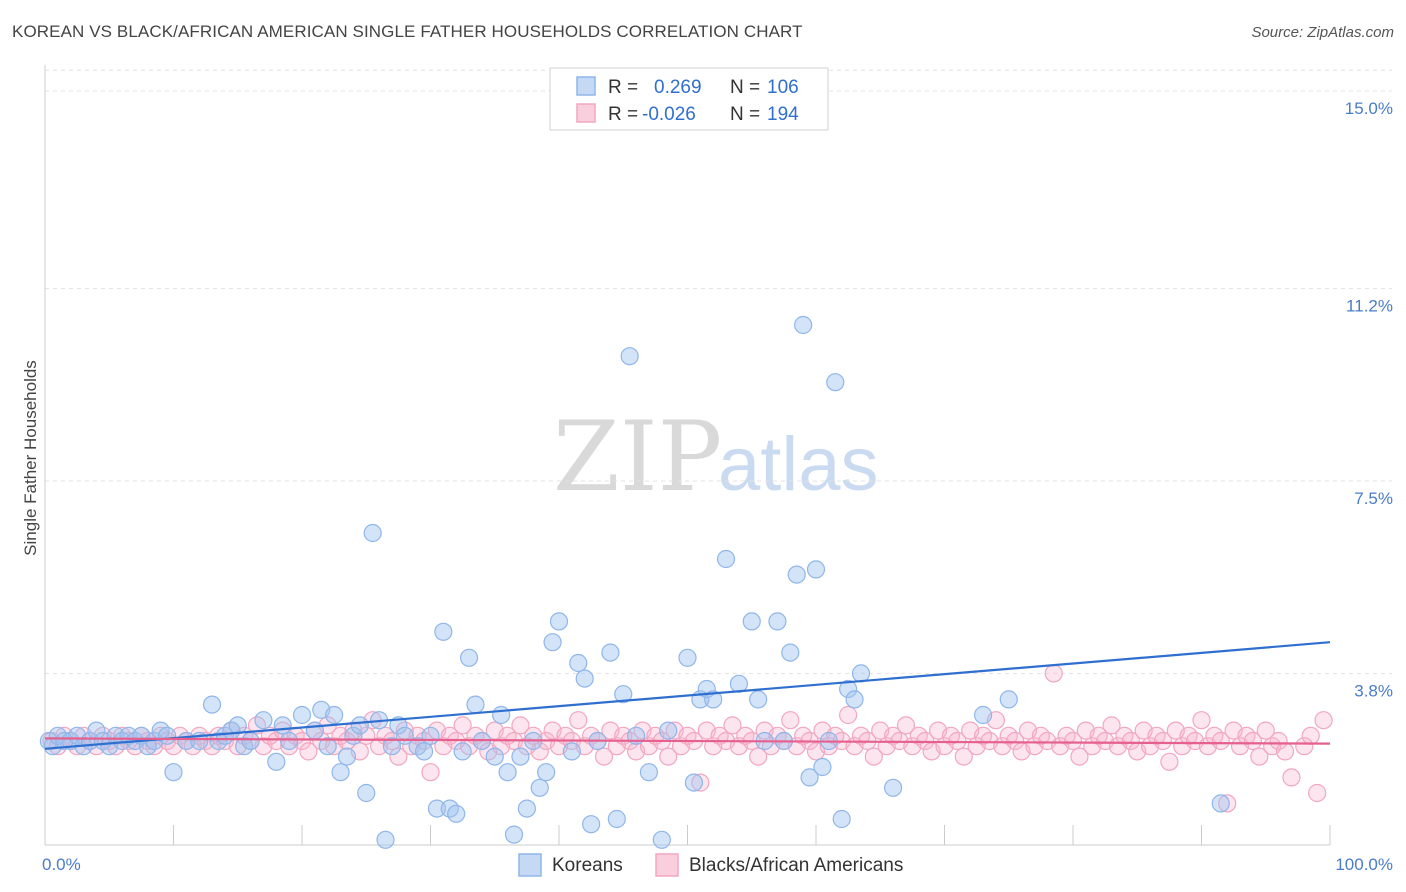 This screenshot has height=892, width=1406. I want to click on y-tick-label-2: 11.2%, so click(1369, 306).